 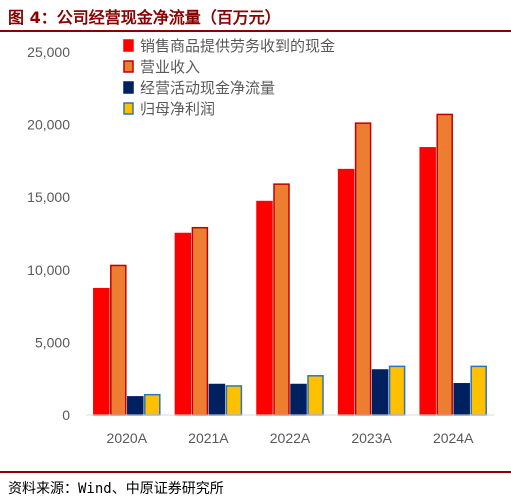 I want to click on y-tick-label: 0, so click(x=66, y=415).